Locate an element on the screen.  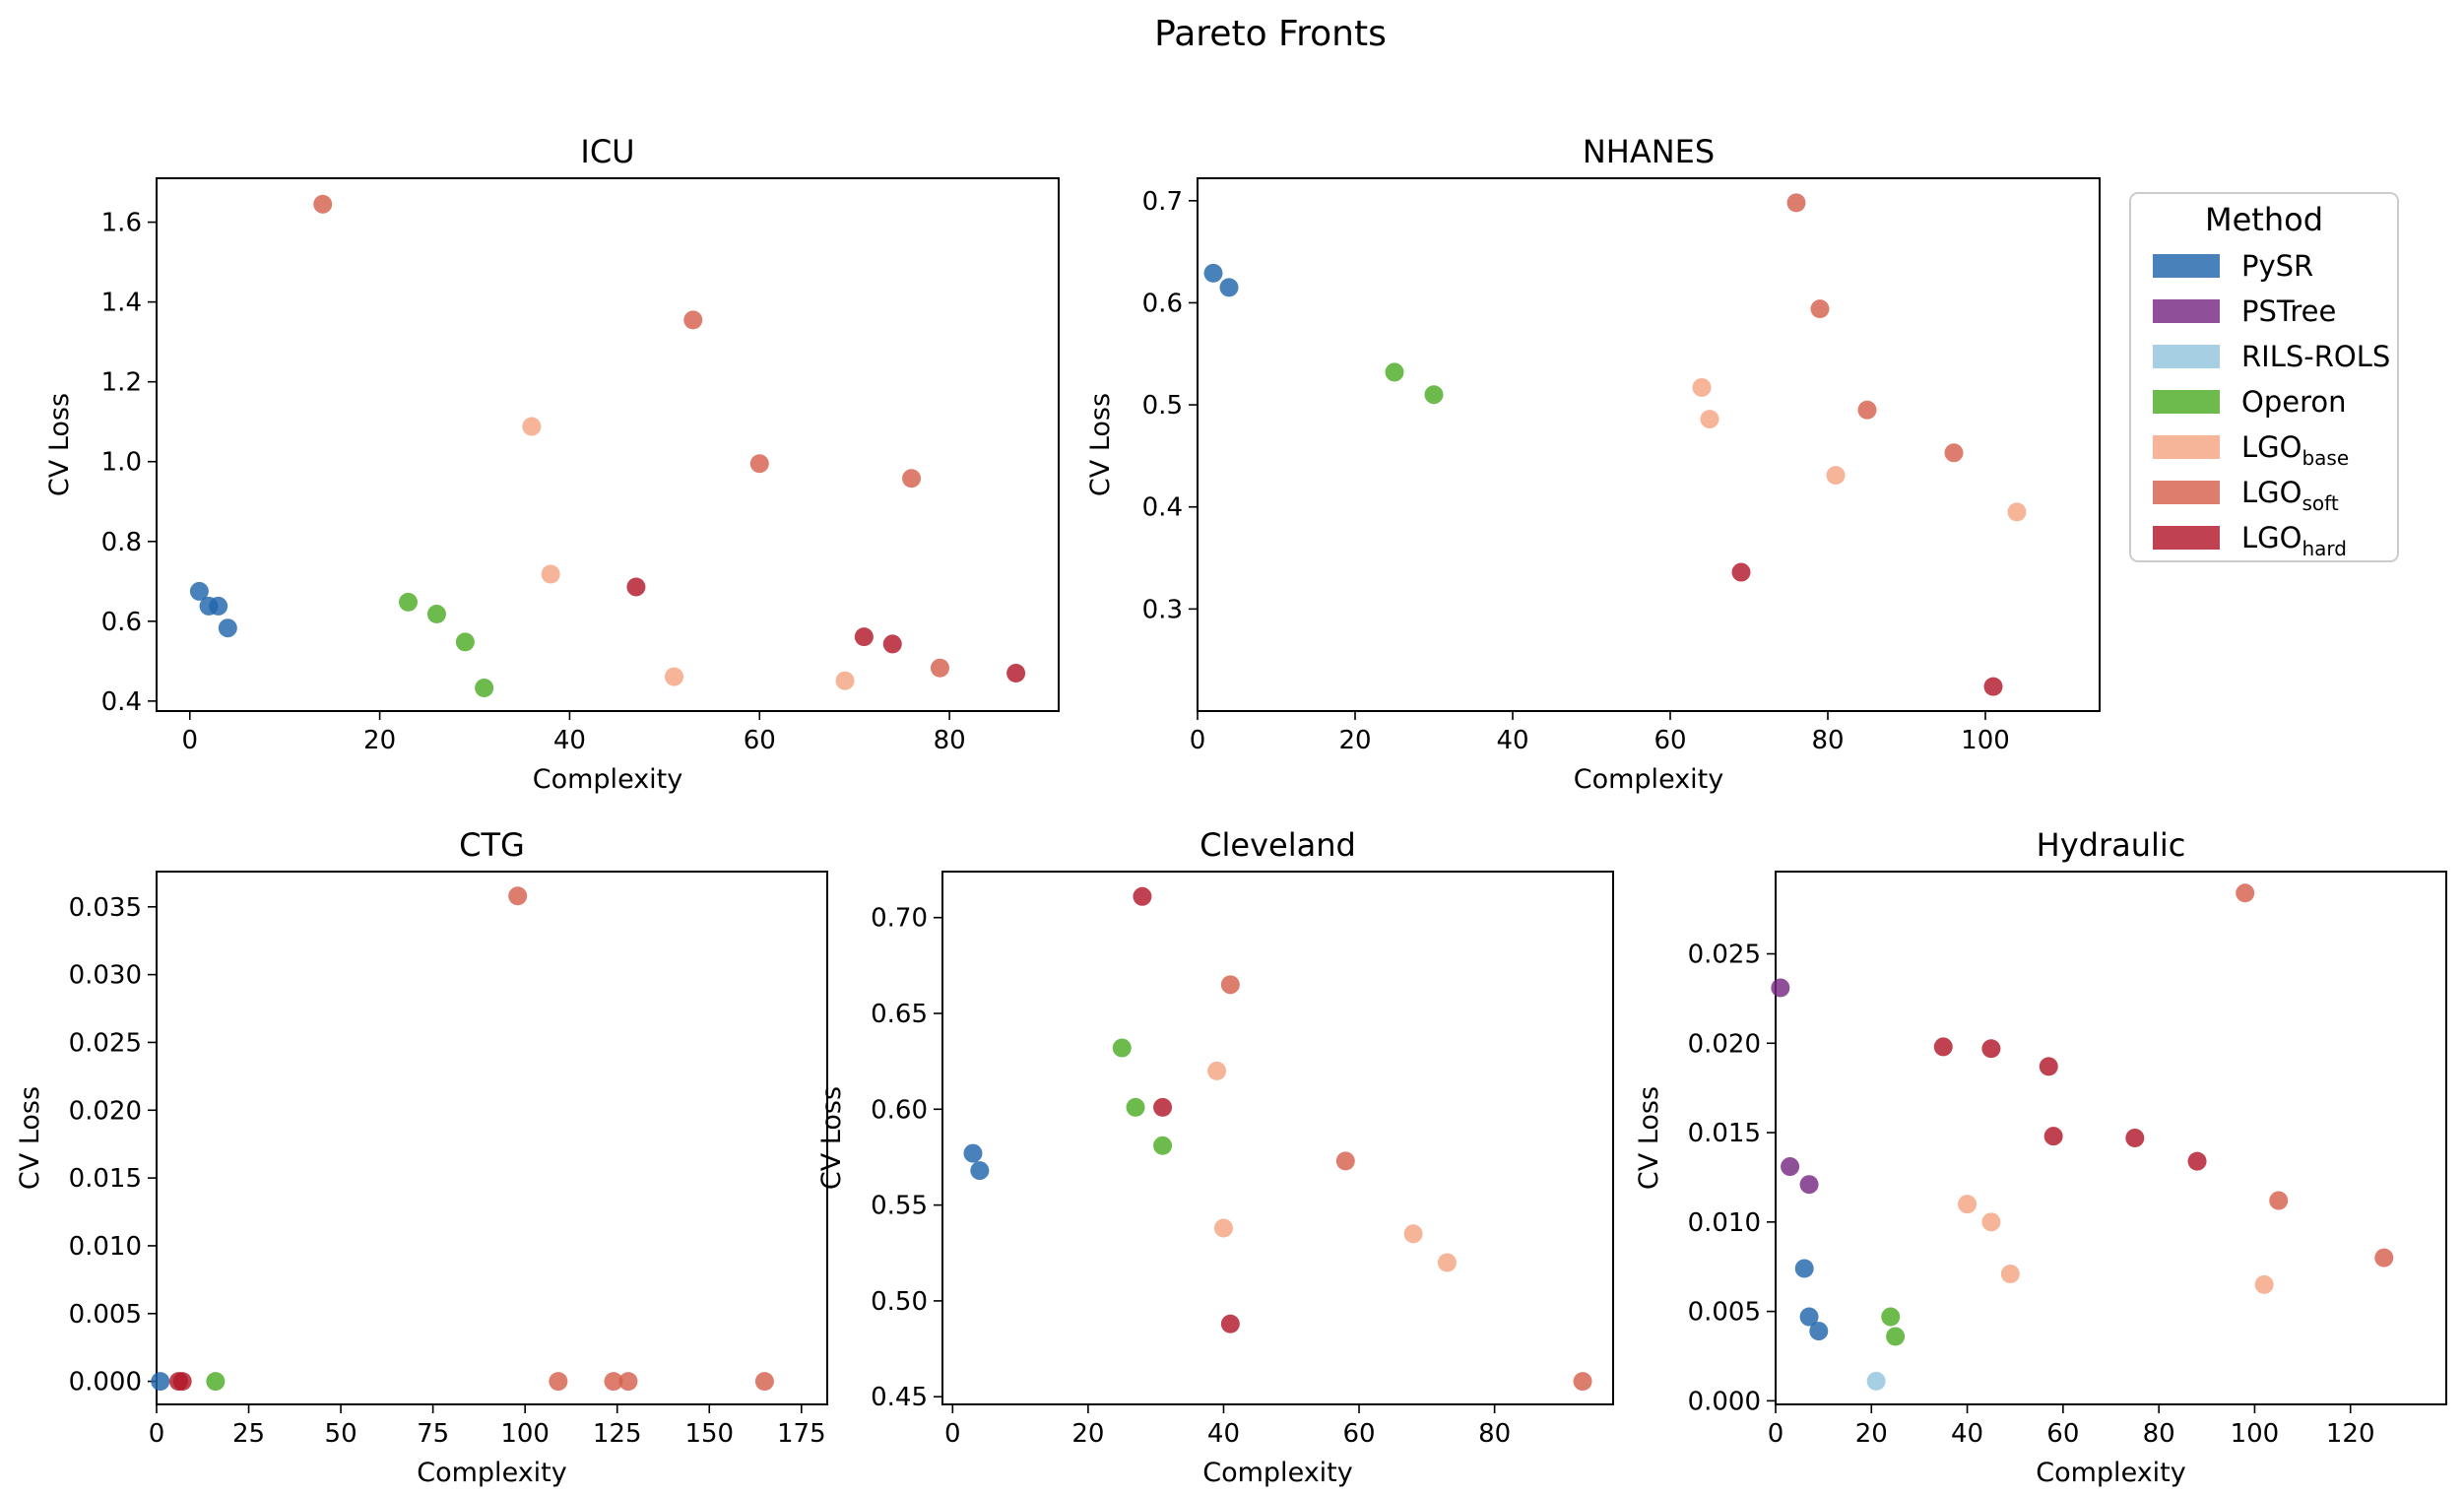
x-tick-label: 40 is located at coordinates (1967, 1434).